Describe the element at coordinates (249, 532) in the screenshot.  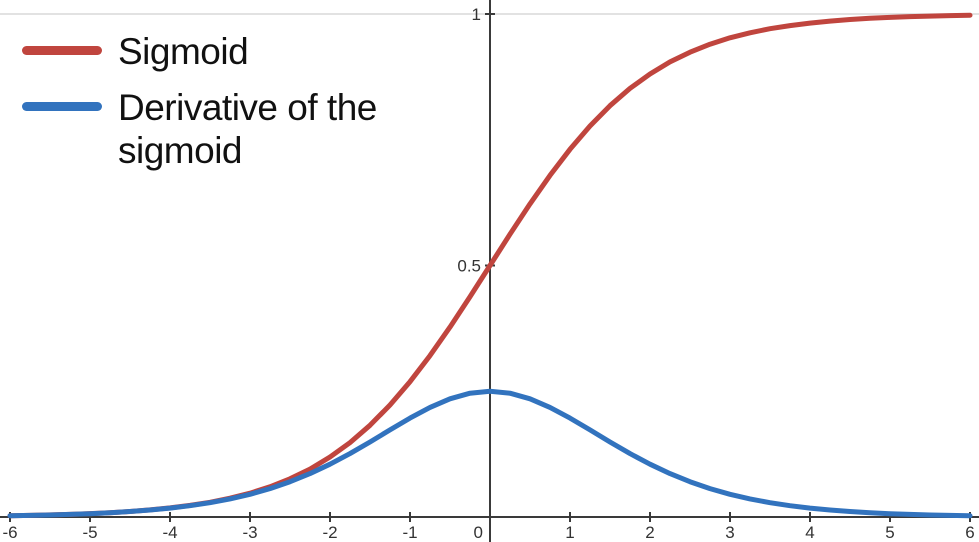
I see `x-tick-label: -3` at that location.